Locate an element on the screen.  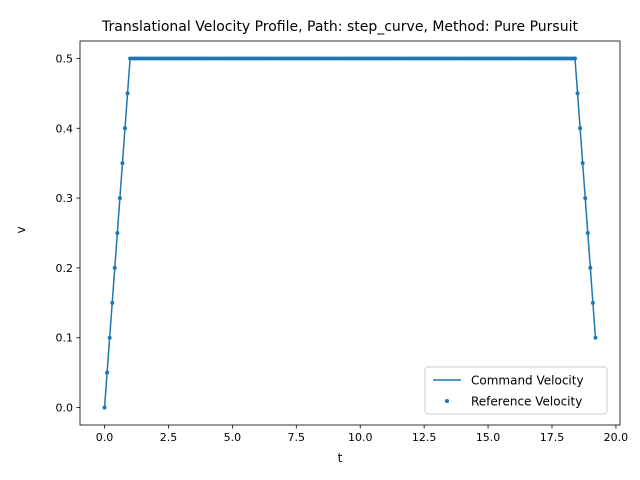
legend: Command Velocity Reference Velocity is located at coordinates (516, 390).